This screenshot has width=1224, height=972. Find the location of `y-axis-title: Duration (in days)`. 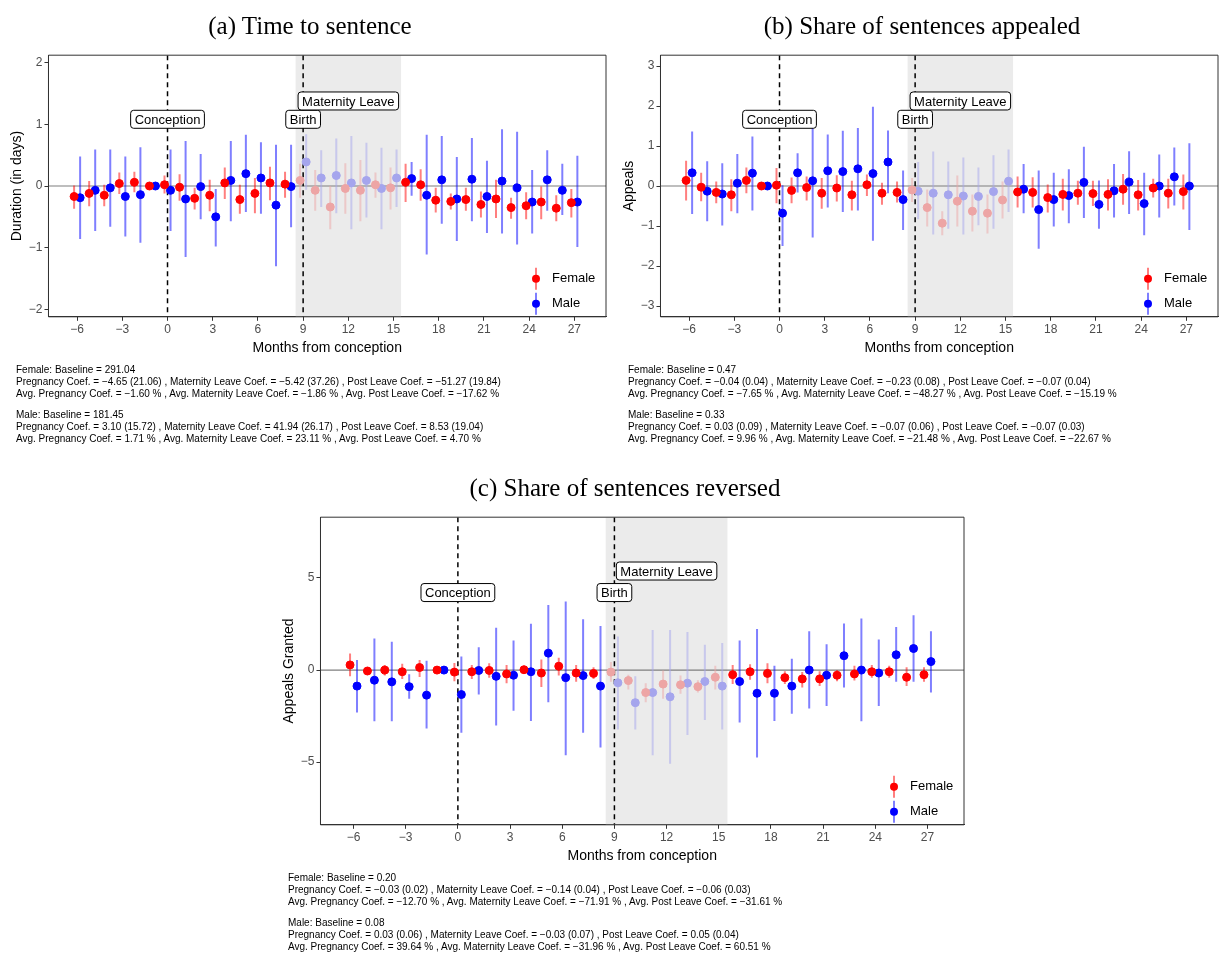

y-axis-title: Duration (in days) is located at coordinates (16, 186).